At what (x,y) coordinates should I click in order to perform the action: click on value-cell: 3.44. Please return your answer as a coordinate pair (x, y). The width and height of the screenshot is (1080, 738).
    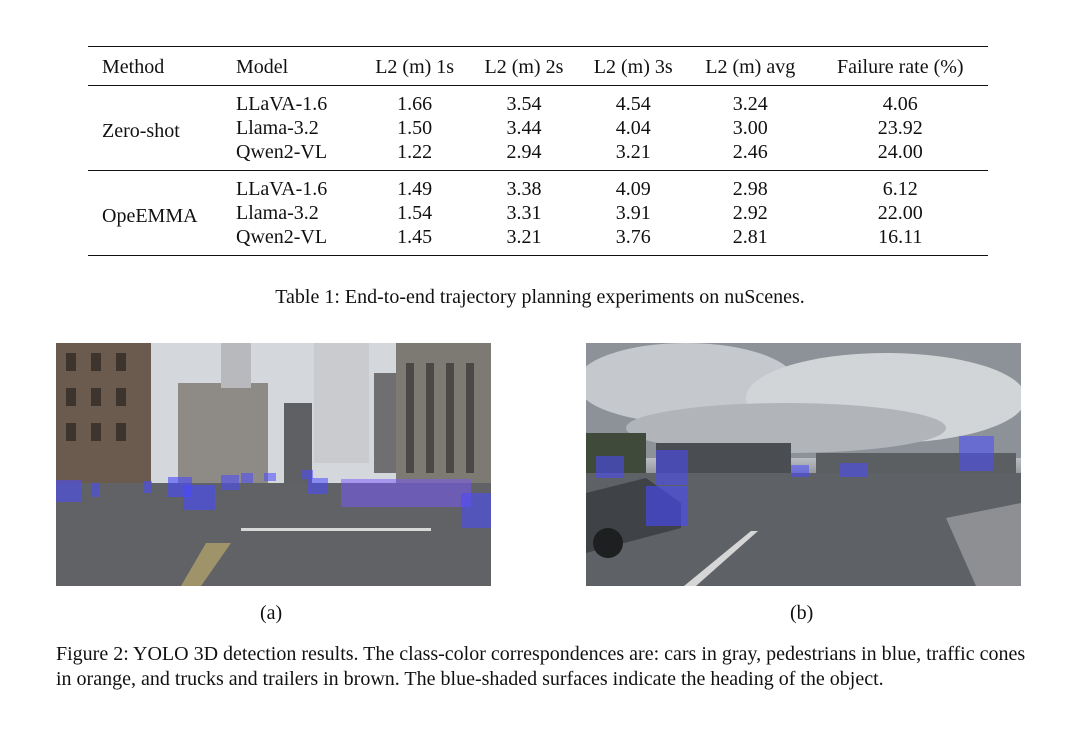
    Looking at the image, I should click on (524, 128).